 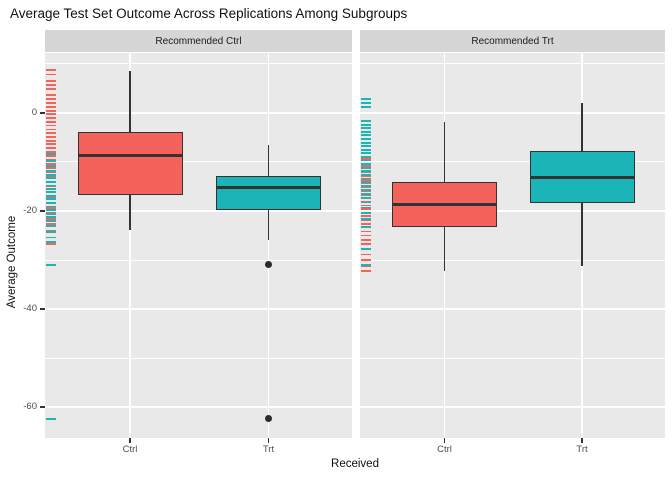 I want to click on x-axis-tick-label: Ctrl, so click(x=444, y=449).